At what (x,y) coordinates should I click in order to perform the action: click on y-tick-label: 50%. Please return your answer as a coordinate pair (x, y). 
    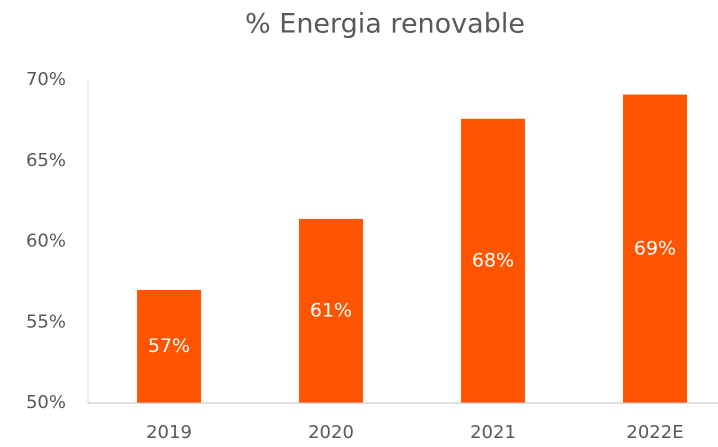
    Looking at the image, I should click on (46, 402).